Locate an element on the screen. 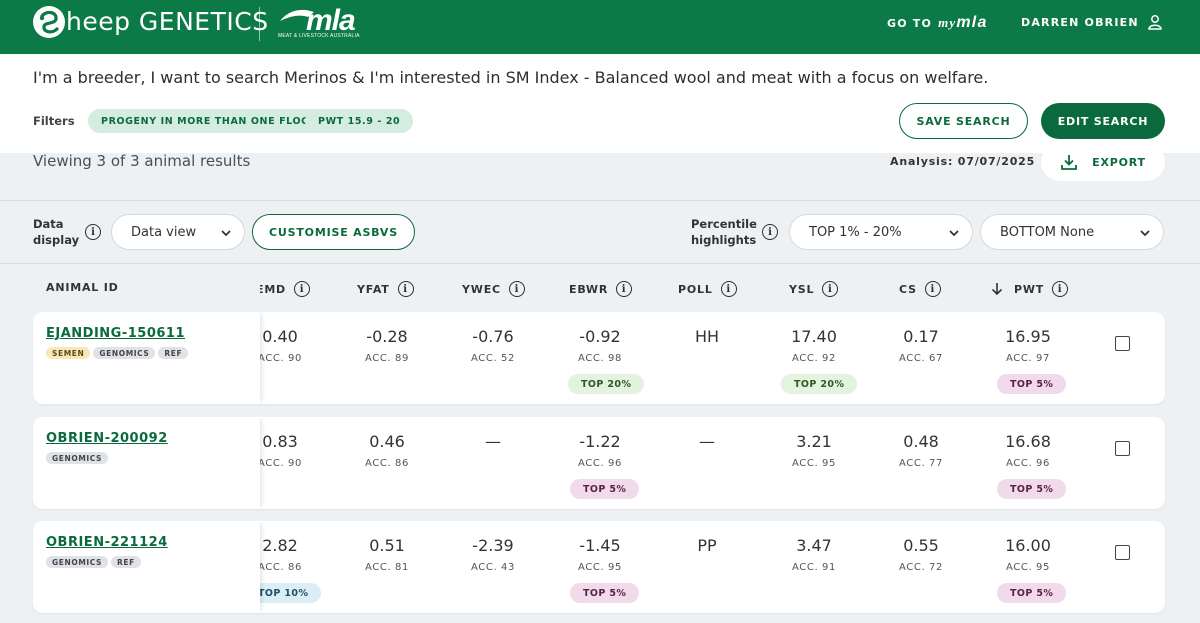 The height and width of the screenshot is (623, 1200). yfat-accuracy: ACC. 81 is located at coordinates (387, 567).